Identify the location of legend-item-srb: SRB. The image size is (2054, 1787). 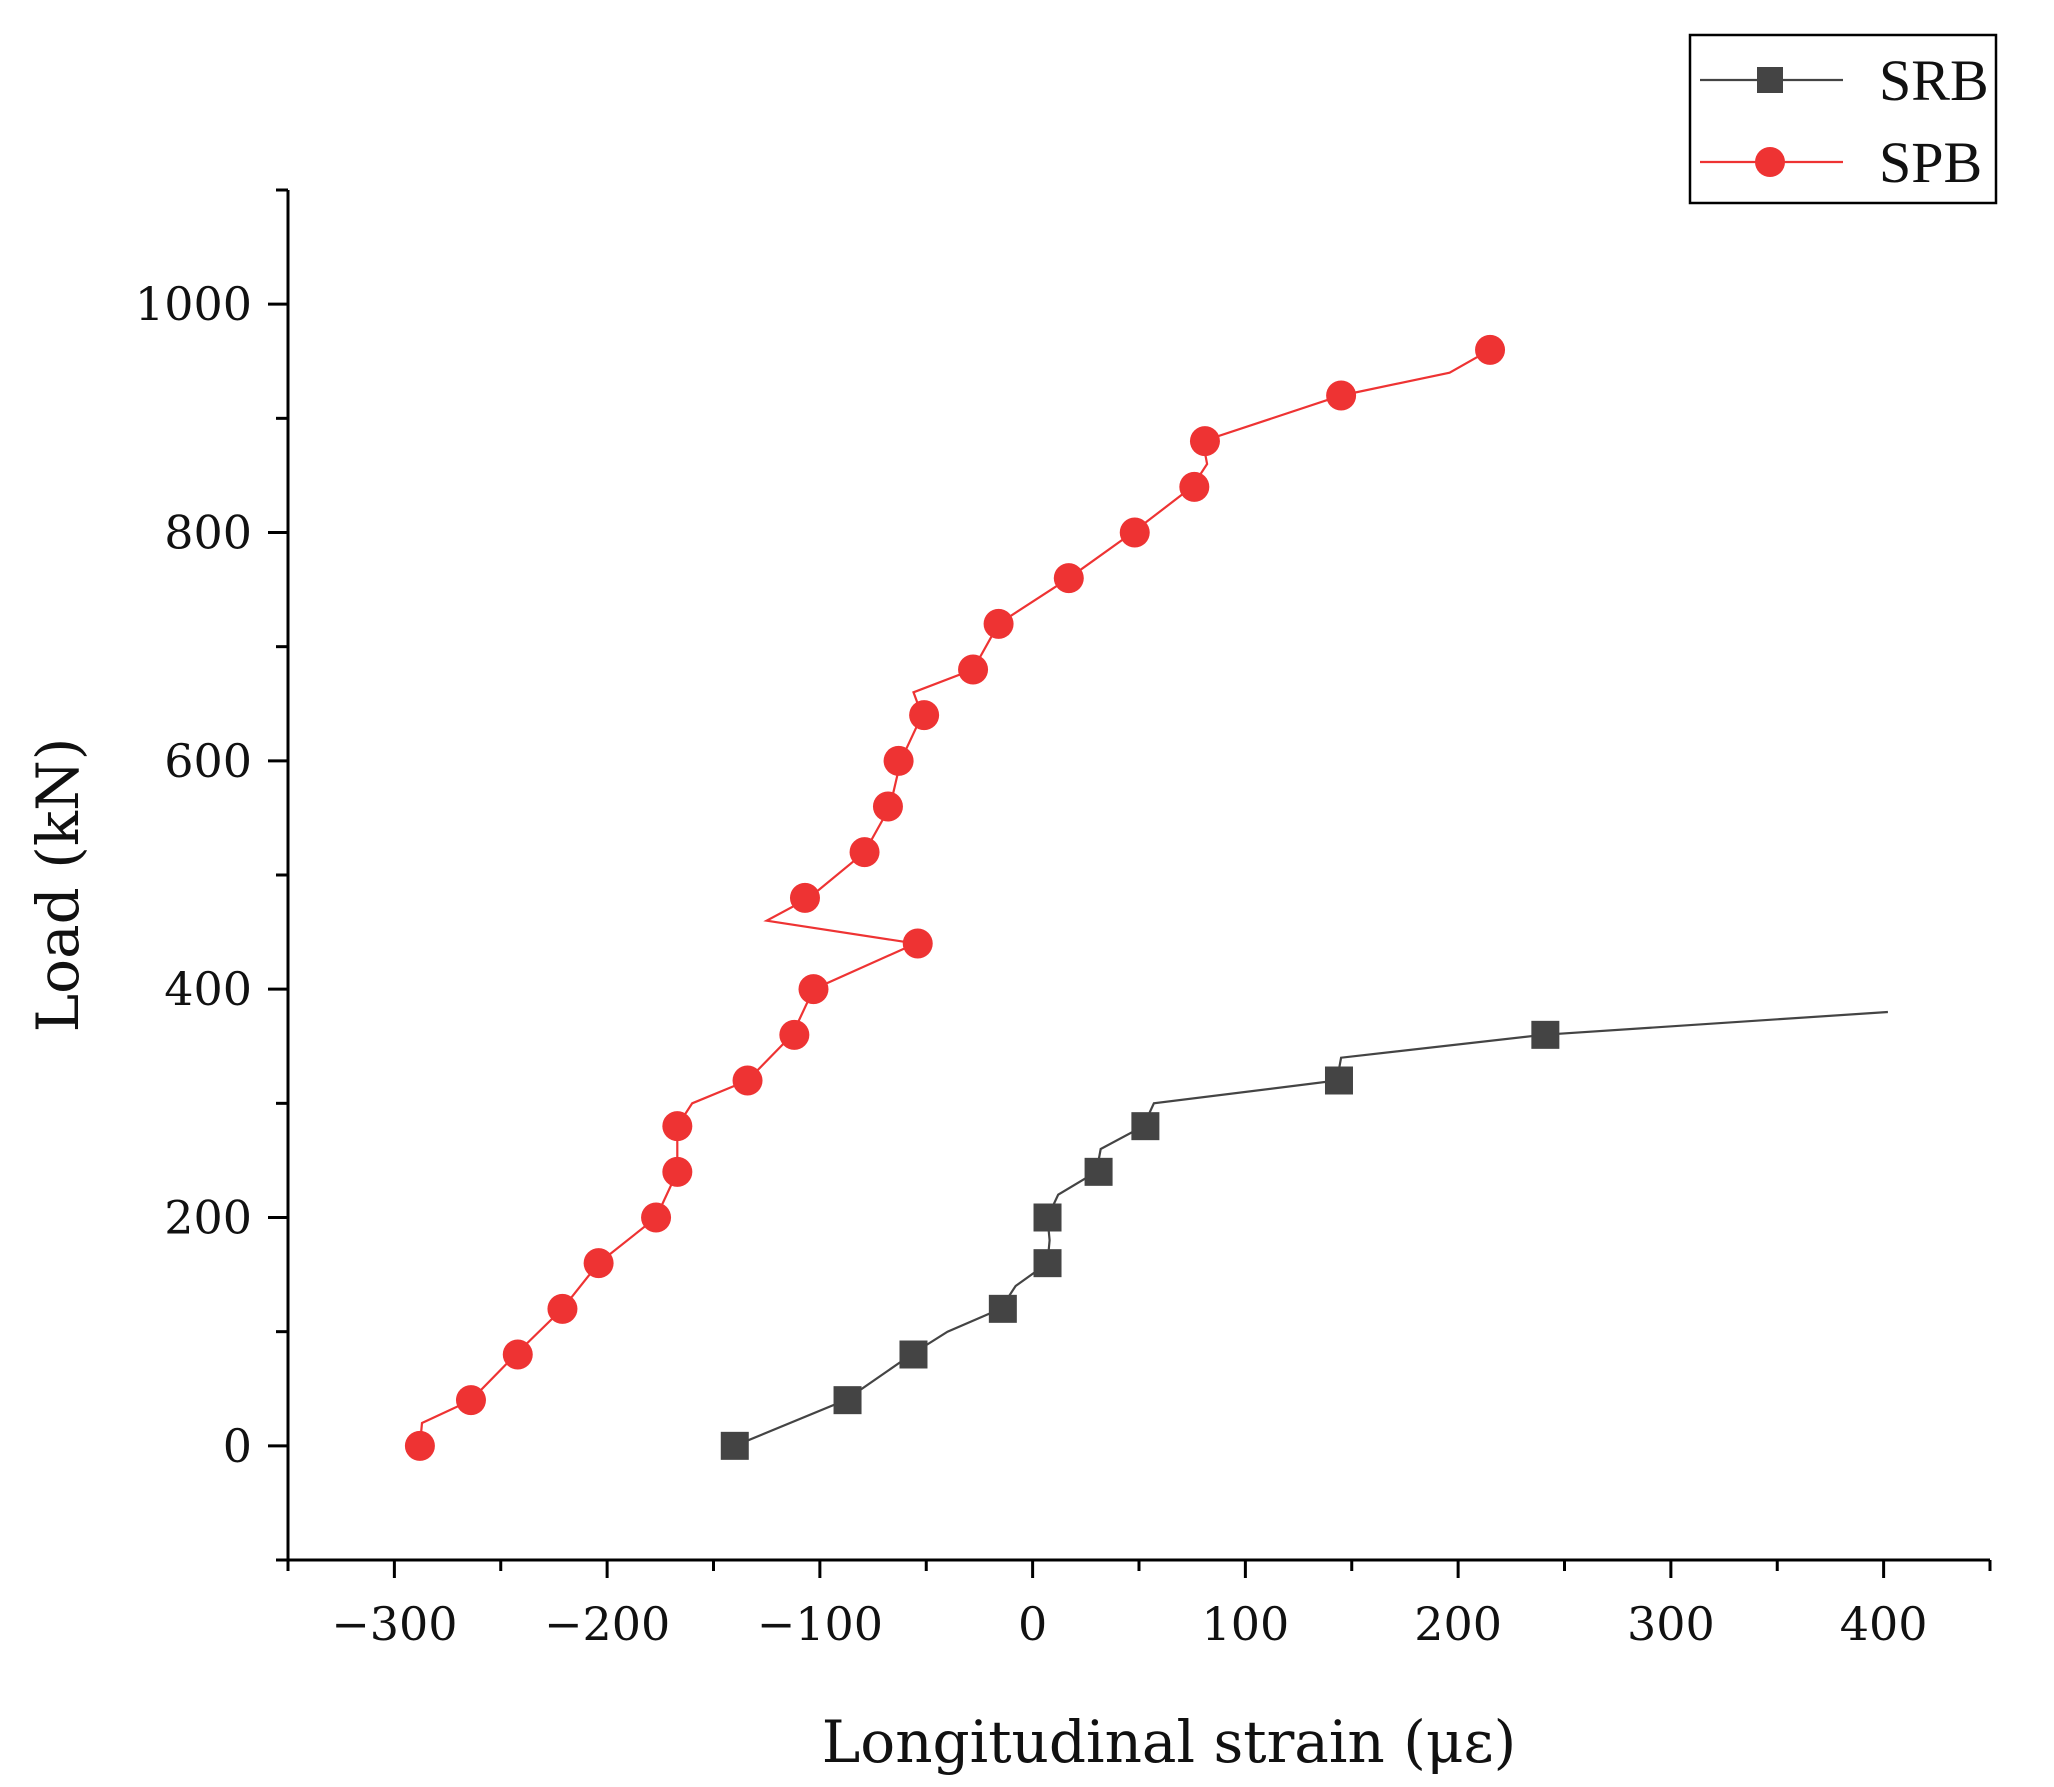
(1844, 80).